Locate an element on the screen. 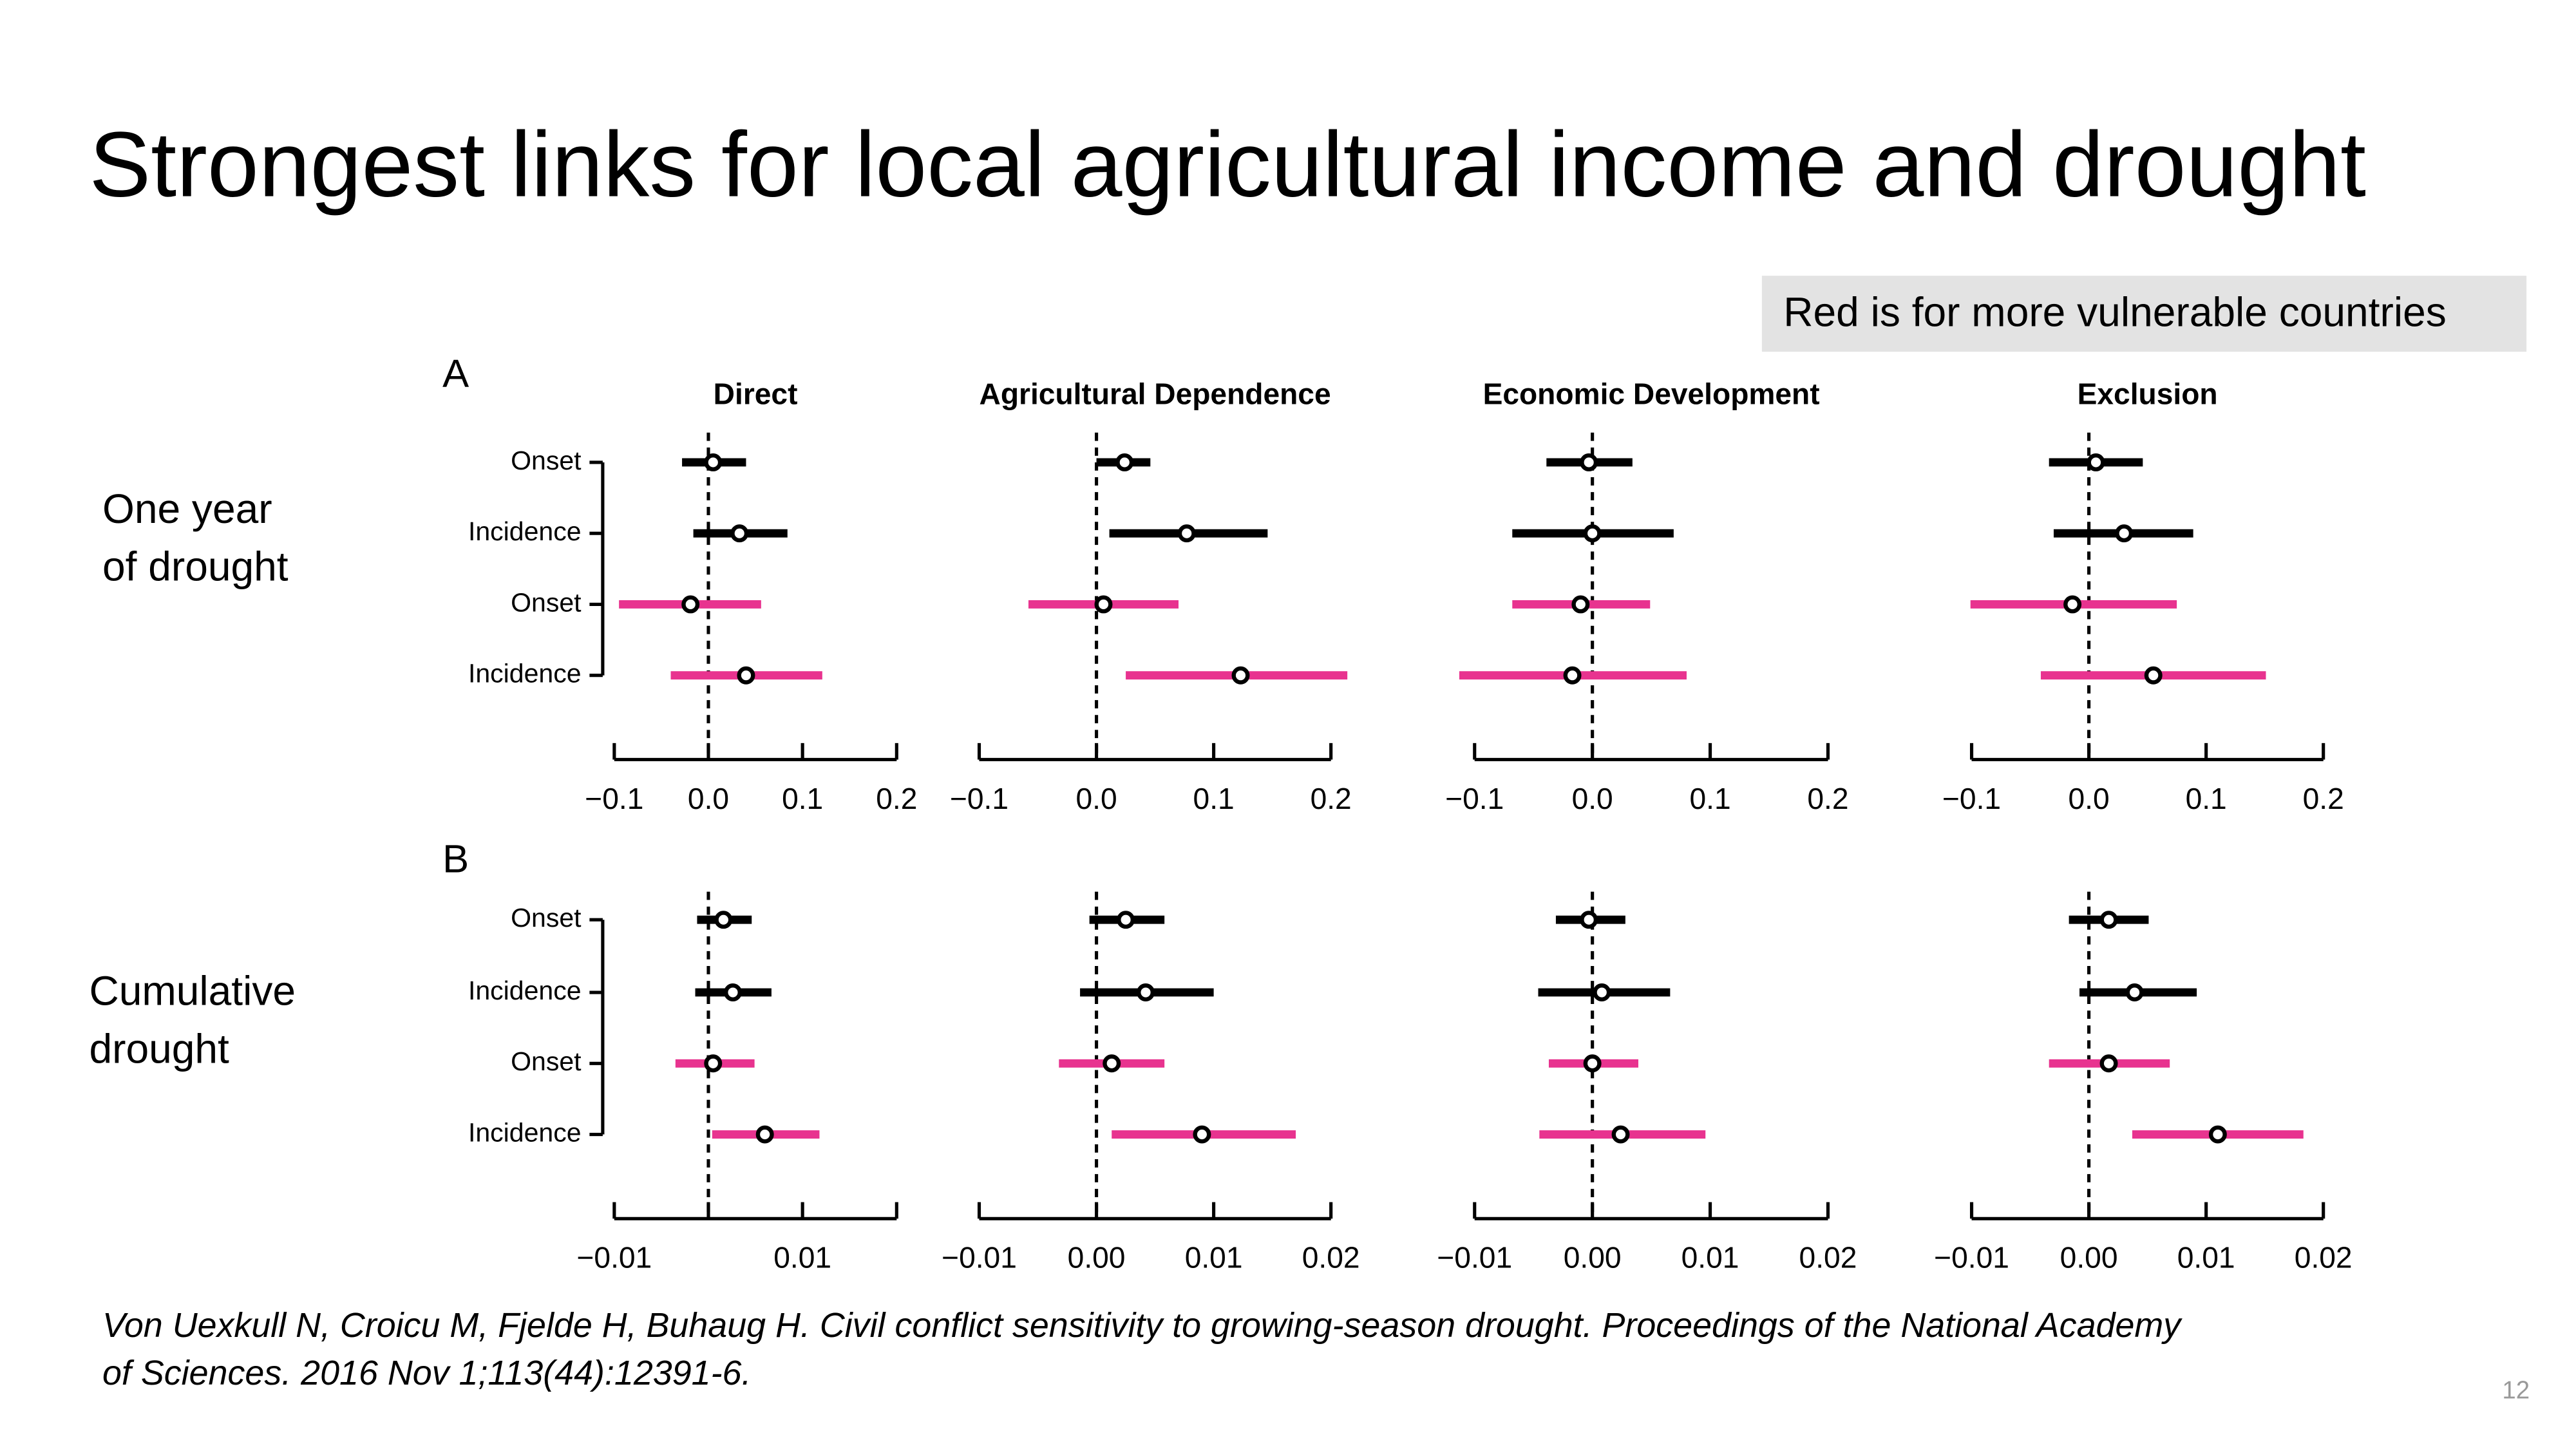 This screenshot has height=1449, width=2576. row-label: Cumulative is located at coordinates (192, 991).